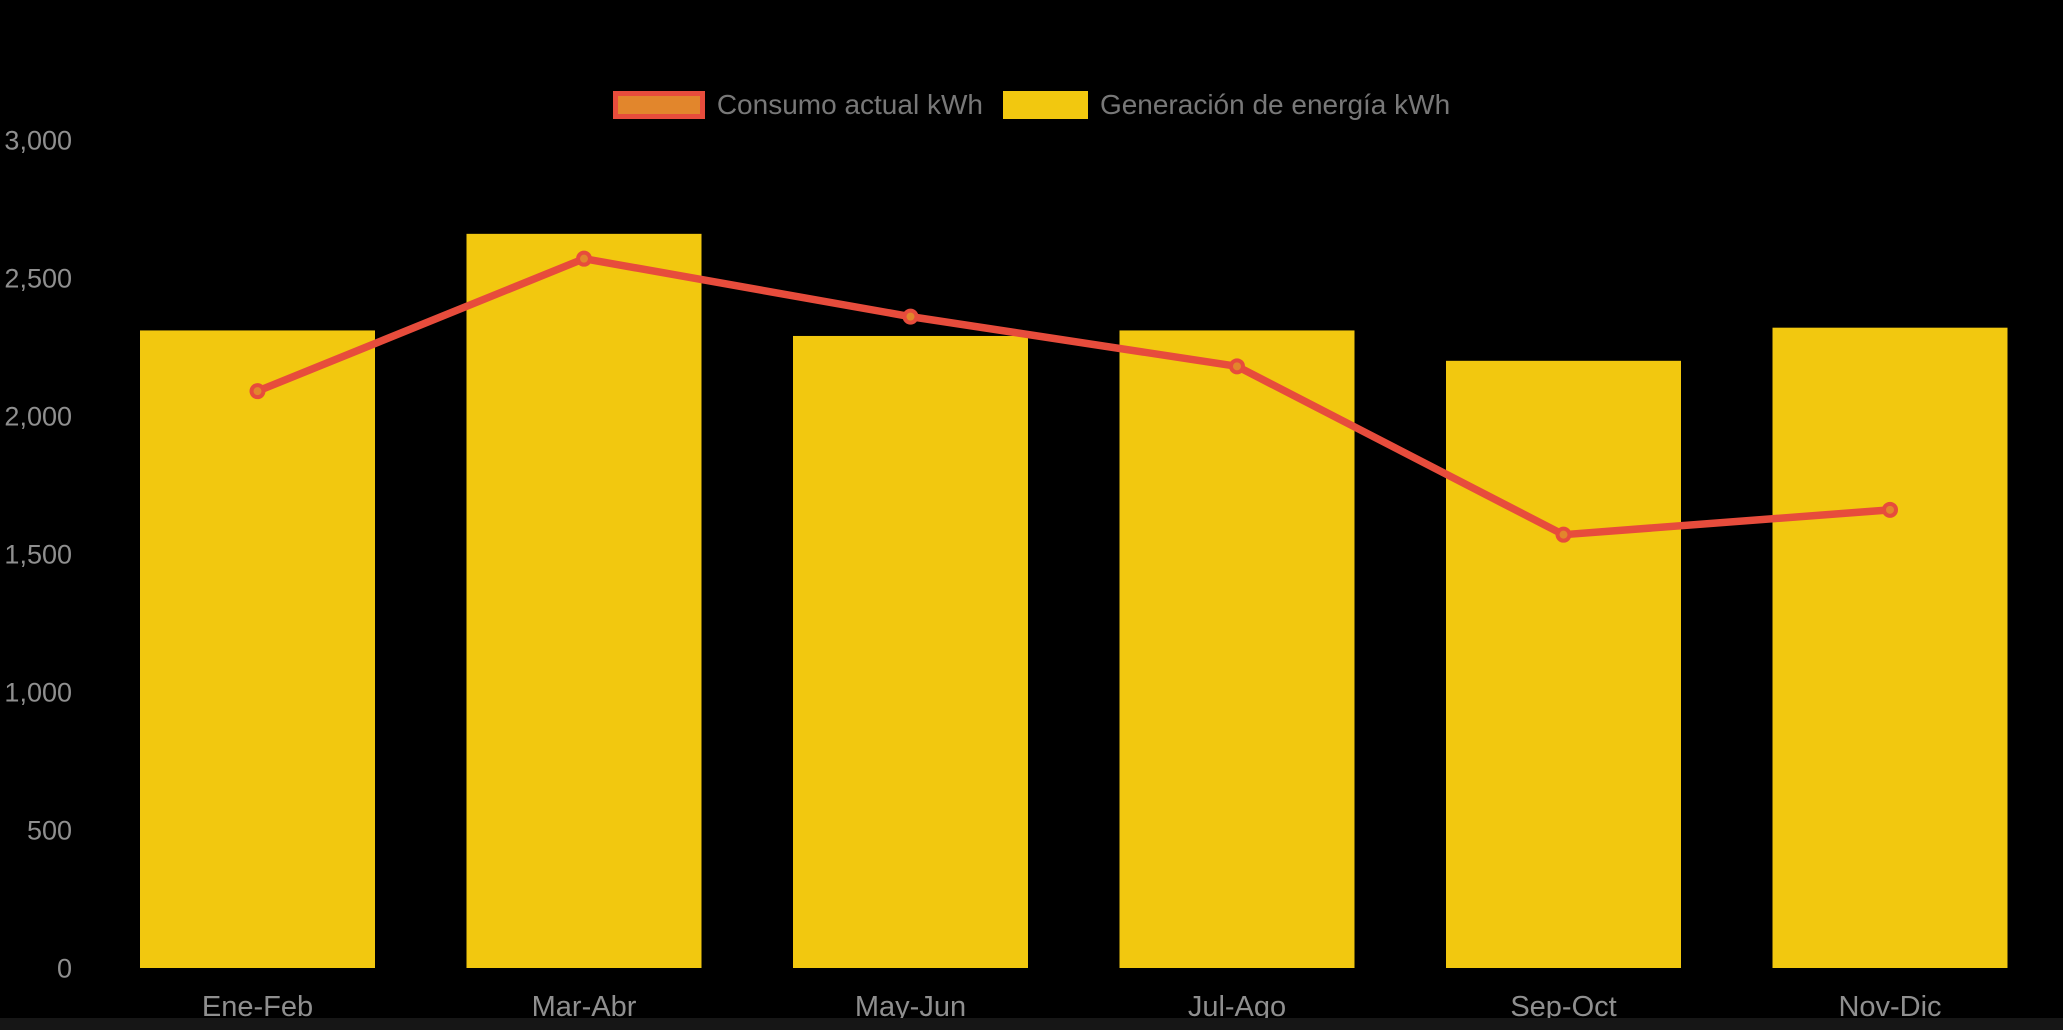 This screenshot has height=1030, width=2063. What do you see at coordinates (38, 554) in the screenshot?
I see `y-axis-label: 1,500` at bounding box center [38, 554].